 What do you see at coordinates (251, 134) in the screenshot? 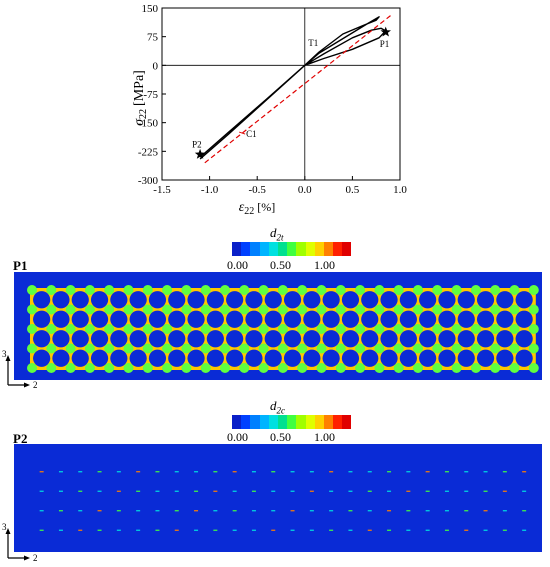
I see `annotation-c1: C1` at bounding box center [251, 134].